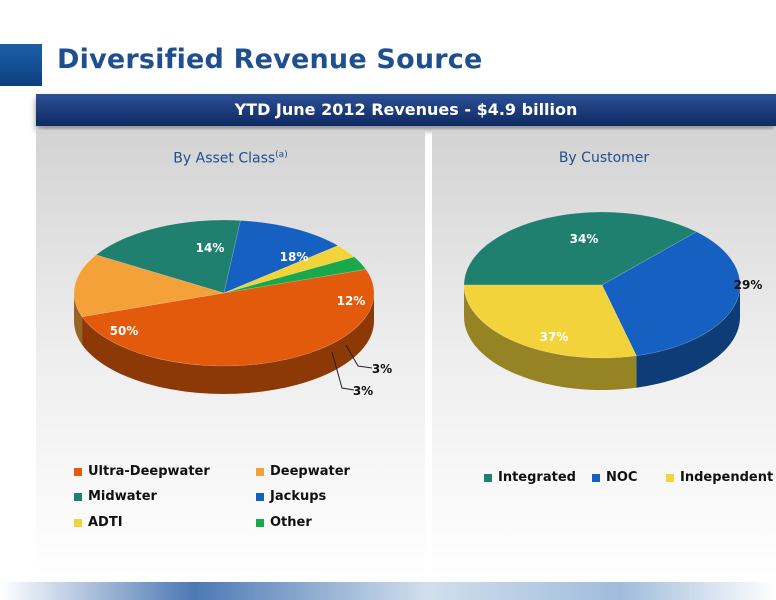 This screenshot has width=776, height=600. Describe the element at coordinates (210, 248) in the screenshot. I see `data-label-deepwater: 14%` at that location.